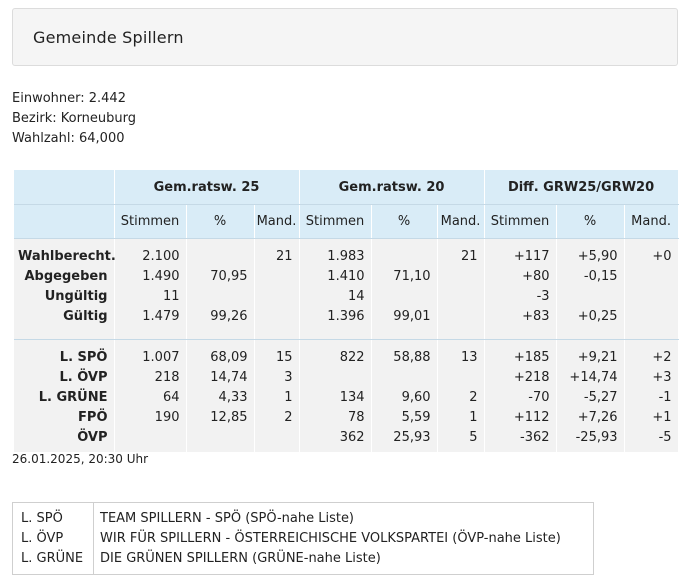  What do you see at coordinates (150, 418) in the screenshot?
I see `table-cell: 190` at bounding box center [150, 418].